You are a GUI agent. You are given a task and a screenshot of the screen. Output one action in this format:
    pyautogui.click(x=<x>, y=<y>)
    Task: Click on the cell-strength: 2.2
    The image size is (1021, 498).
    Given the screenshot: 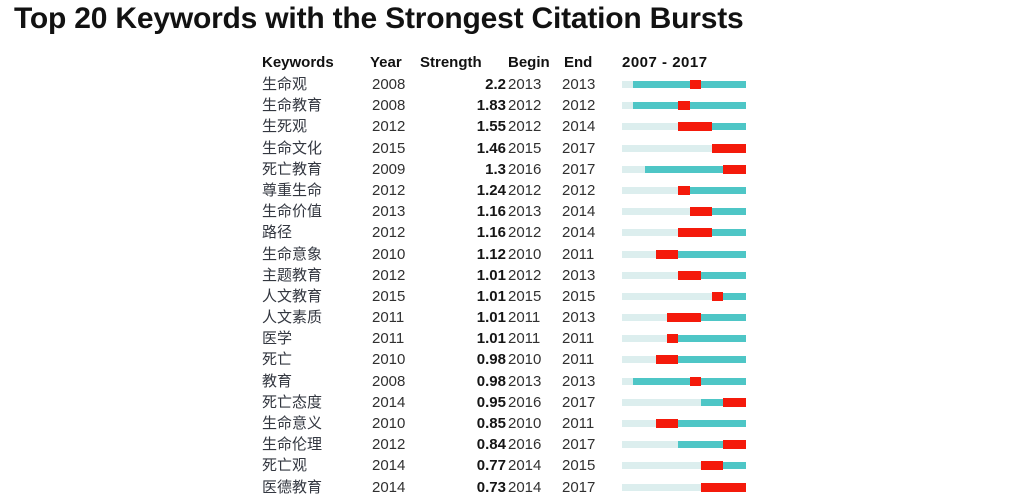 What is the action you would take?
    pyautogui.click(x=495, y=84)
    